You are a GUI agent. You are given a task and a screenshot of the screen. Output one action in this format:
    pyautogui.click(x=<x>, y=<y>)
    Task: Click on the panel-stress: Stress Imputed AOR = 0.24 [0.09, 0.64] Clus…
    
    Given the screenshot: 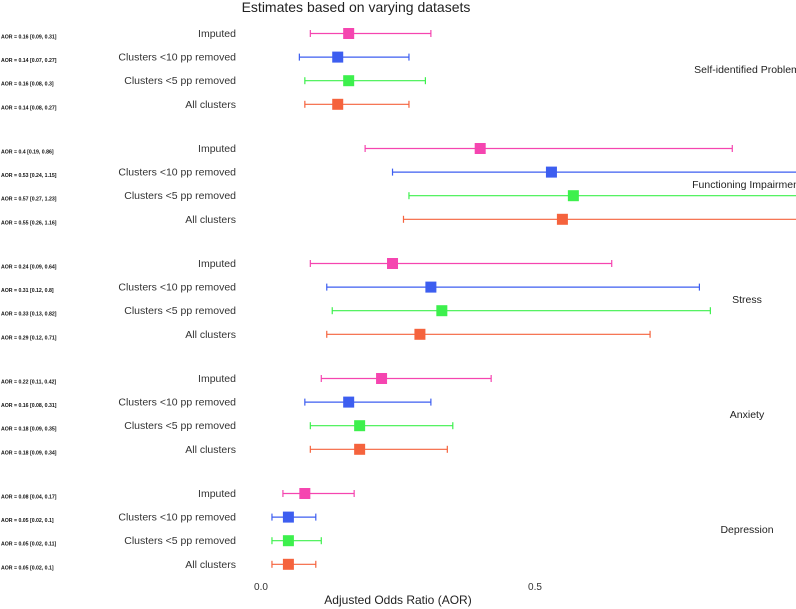 What is the action you would take?
    pyautogui.click(x=381, y=299)
    